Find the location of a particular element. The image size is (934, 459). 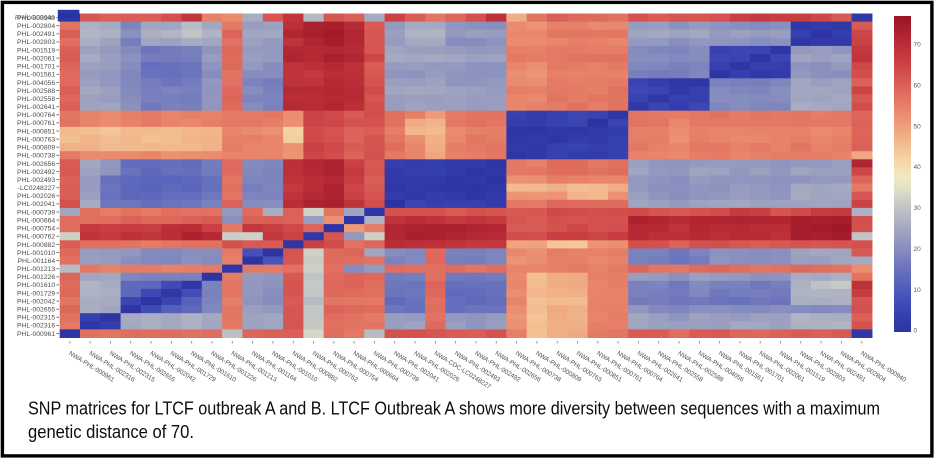

svg-text: PHL-001164 is located at coordinates (37, 261).